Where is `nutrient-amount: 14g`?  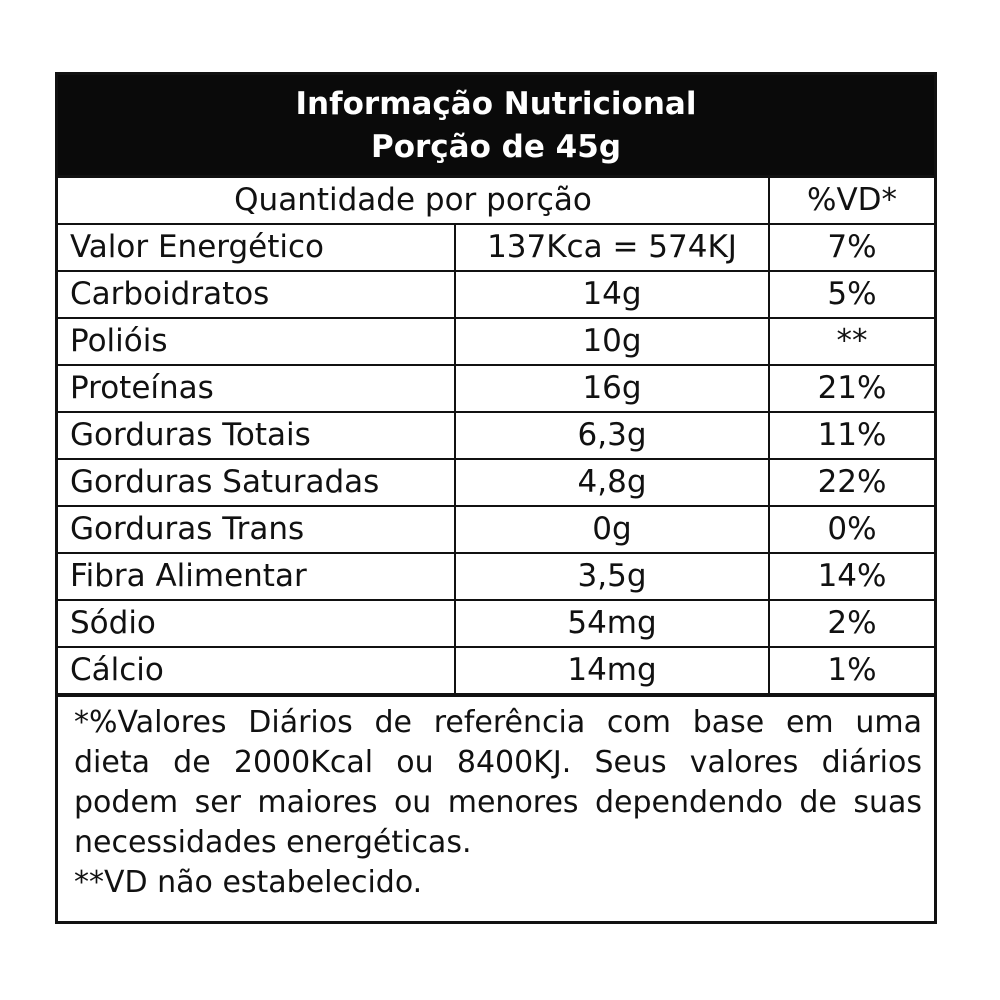
nutrient-amount: 14g is located at coordinates (612, 294).